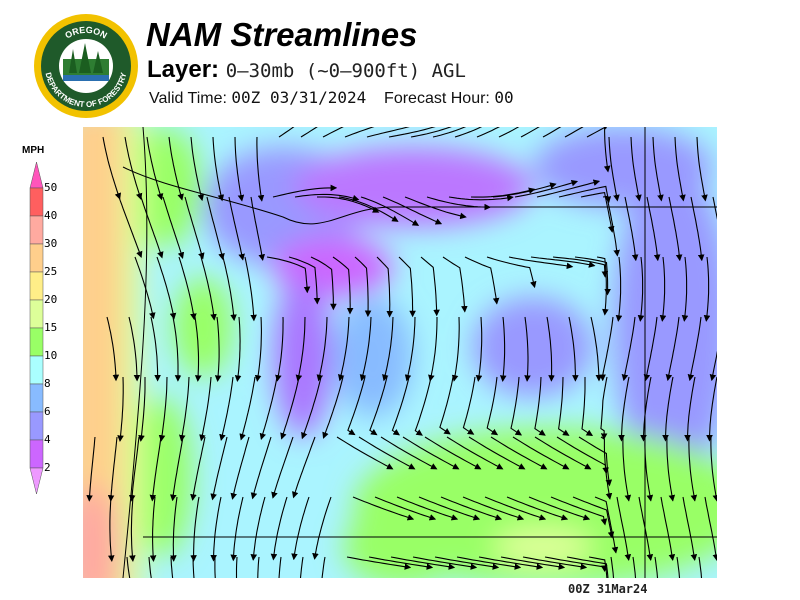 This screenshot has width=800, height=600. Describe the element at coordinates (51, 299) in the screenshot. I see `legend-tick: 20` at that location.